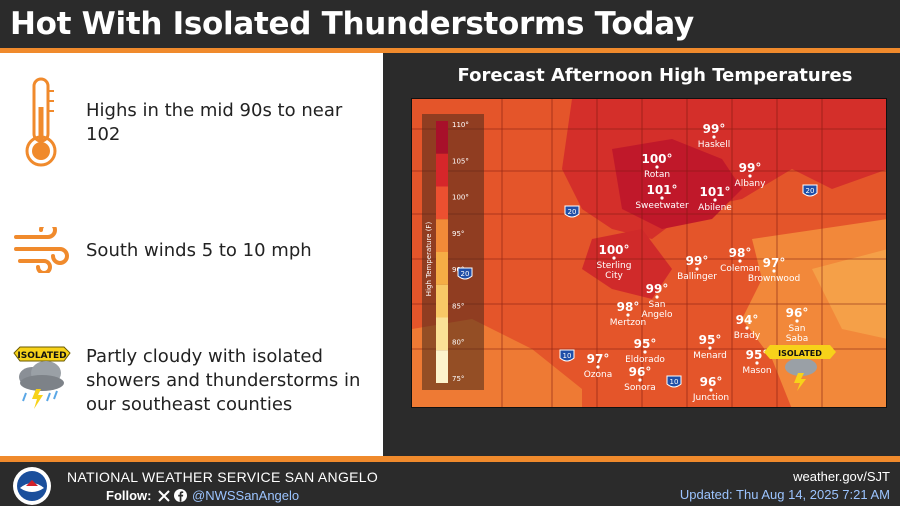 The height and width of the screenshot is (506, 900). Describe the element at coordinates (661, 190) in the screenshot. I see `city-temperature: 101°` at that location.